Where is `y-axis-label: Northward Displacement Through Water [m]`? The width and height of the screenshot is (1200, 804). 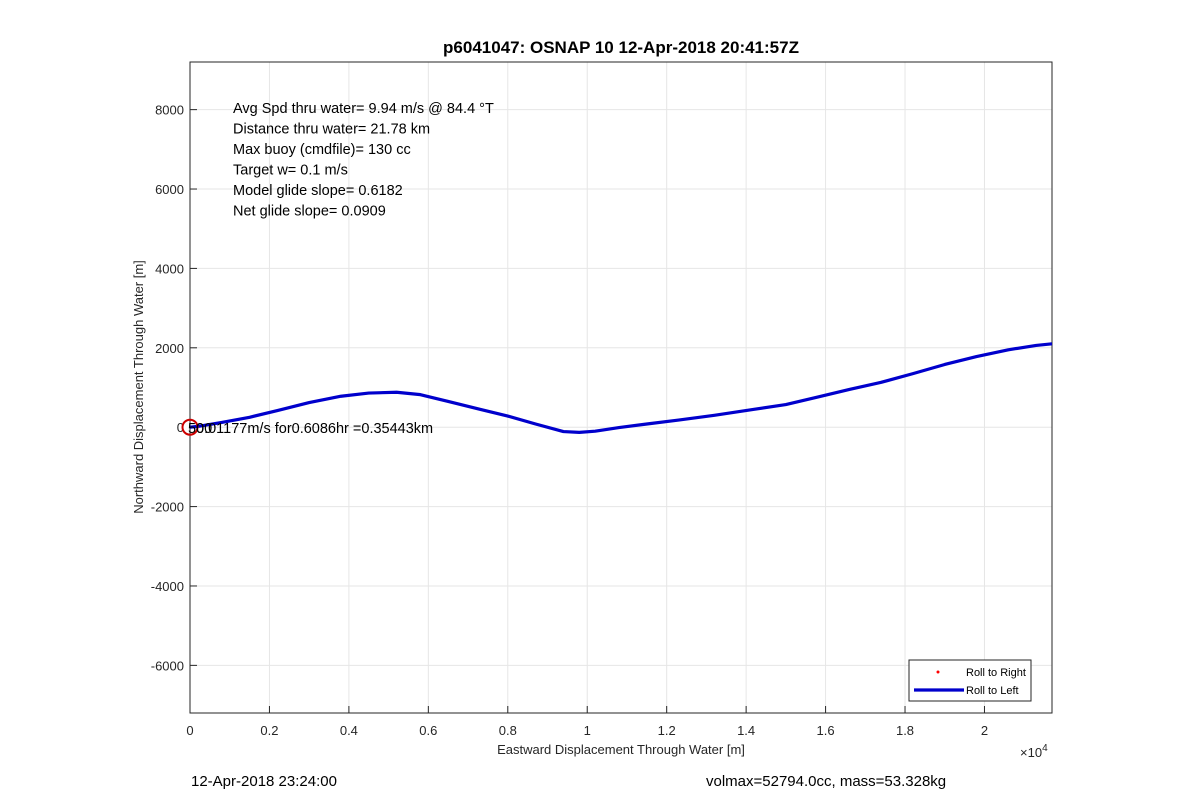 y-axis-label: Northward Displacement Through Water [m] is located at coordinates (138, 387).